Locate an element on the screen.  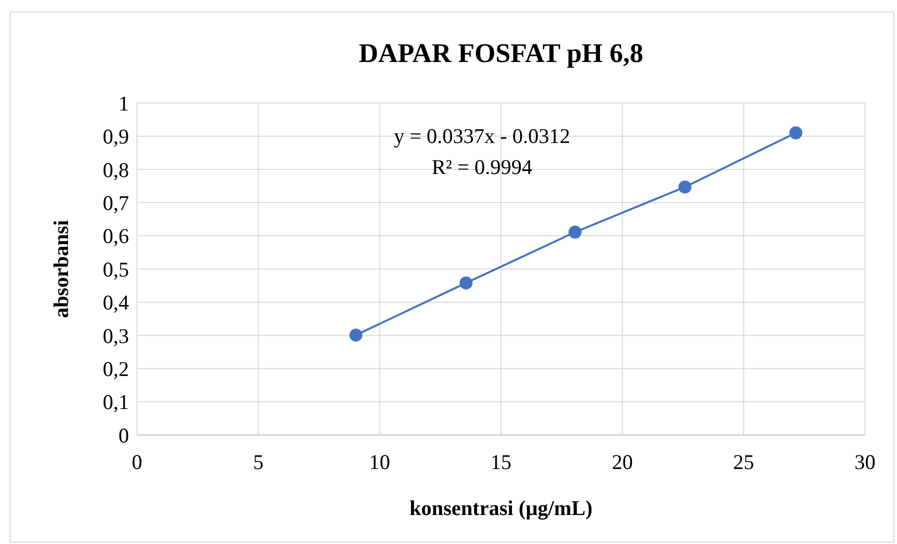
y-tick-label: 0,3 is located at coordinates (115, 336).